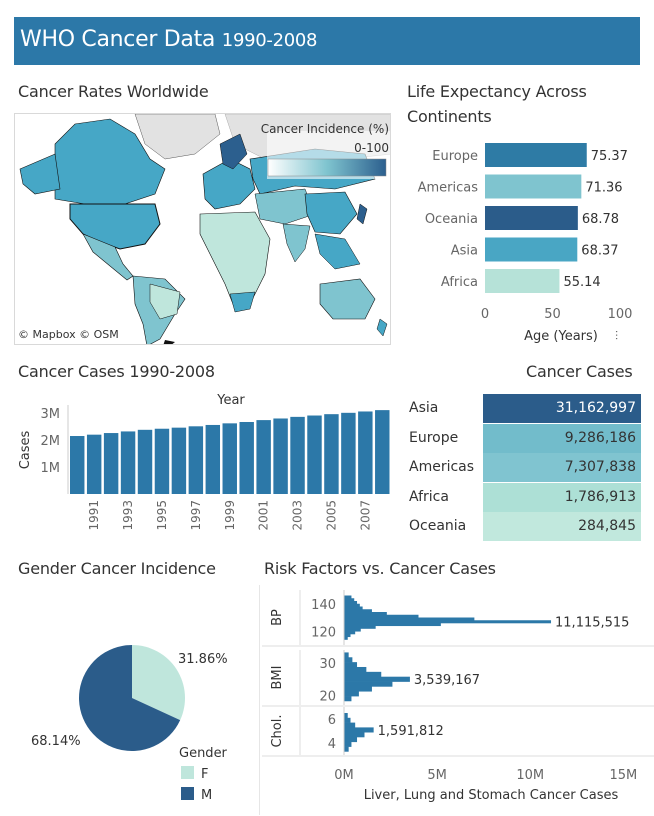 This screenshot has width=654, height=816. I want to click on table-region-label: Europe, so click(434, 437).